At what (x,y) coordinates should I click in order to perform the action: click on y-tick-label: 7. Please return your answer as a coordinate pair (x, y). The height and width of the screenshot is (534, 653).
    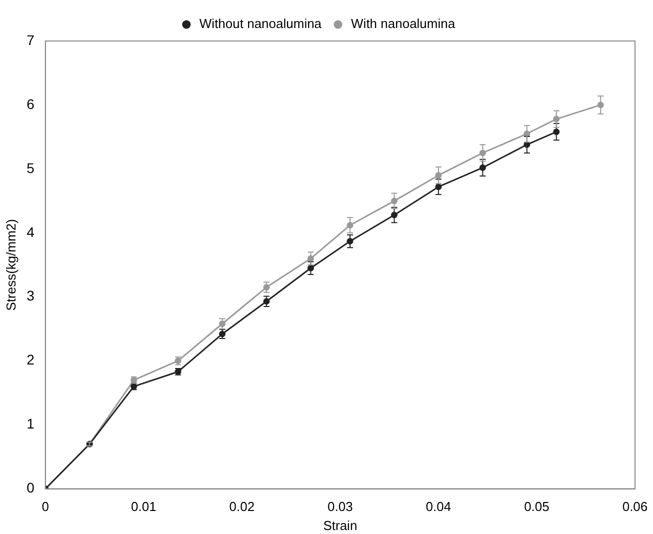
    Looking at the image, I should click on (30, 40).